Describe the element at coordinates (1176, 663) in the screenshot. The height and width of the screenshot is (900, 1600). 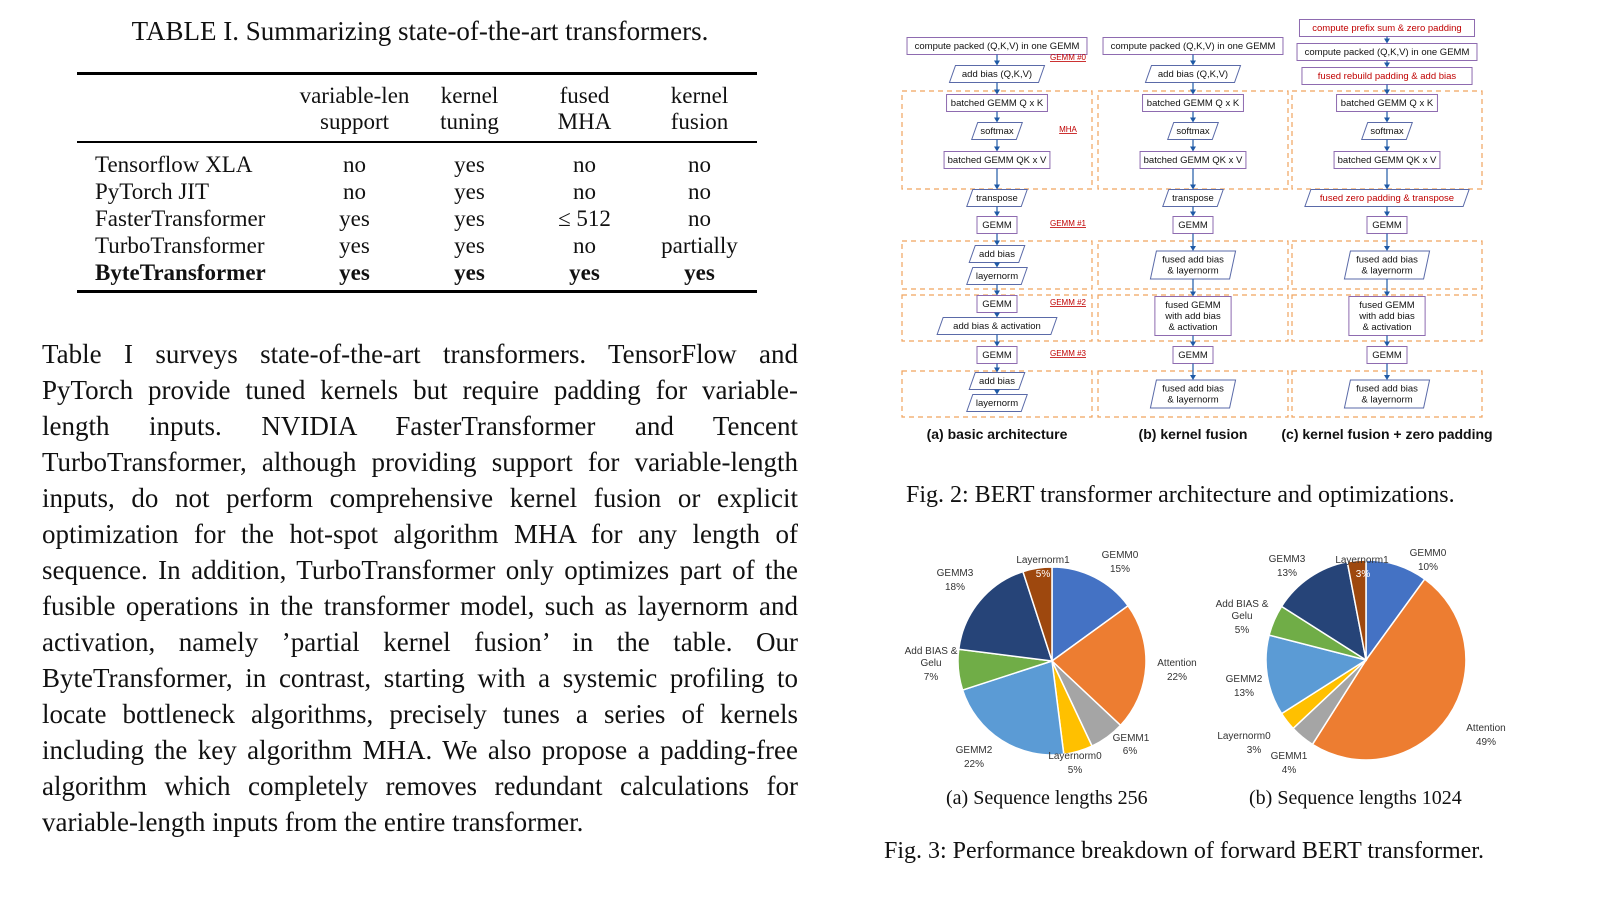
I see `pie-slice-name: Attention` at that location.